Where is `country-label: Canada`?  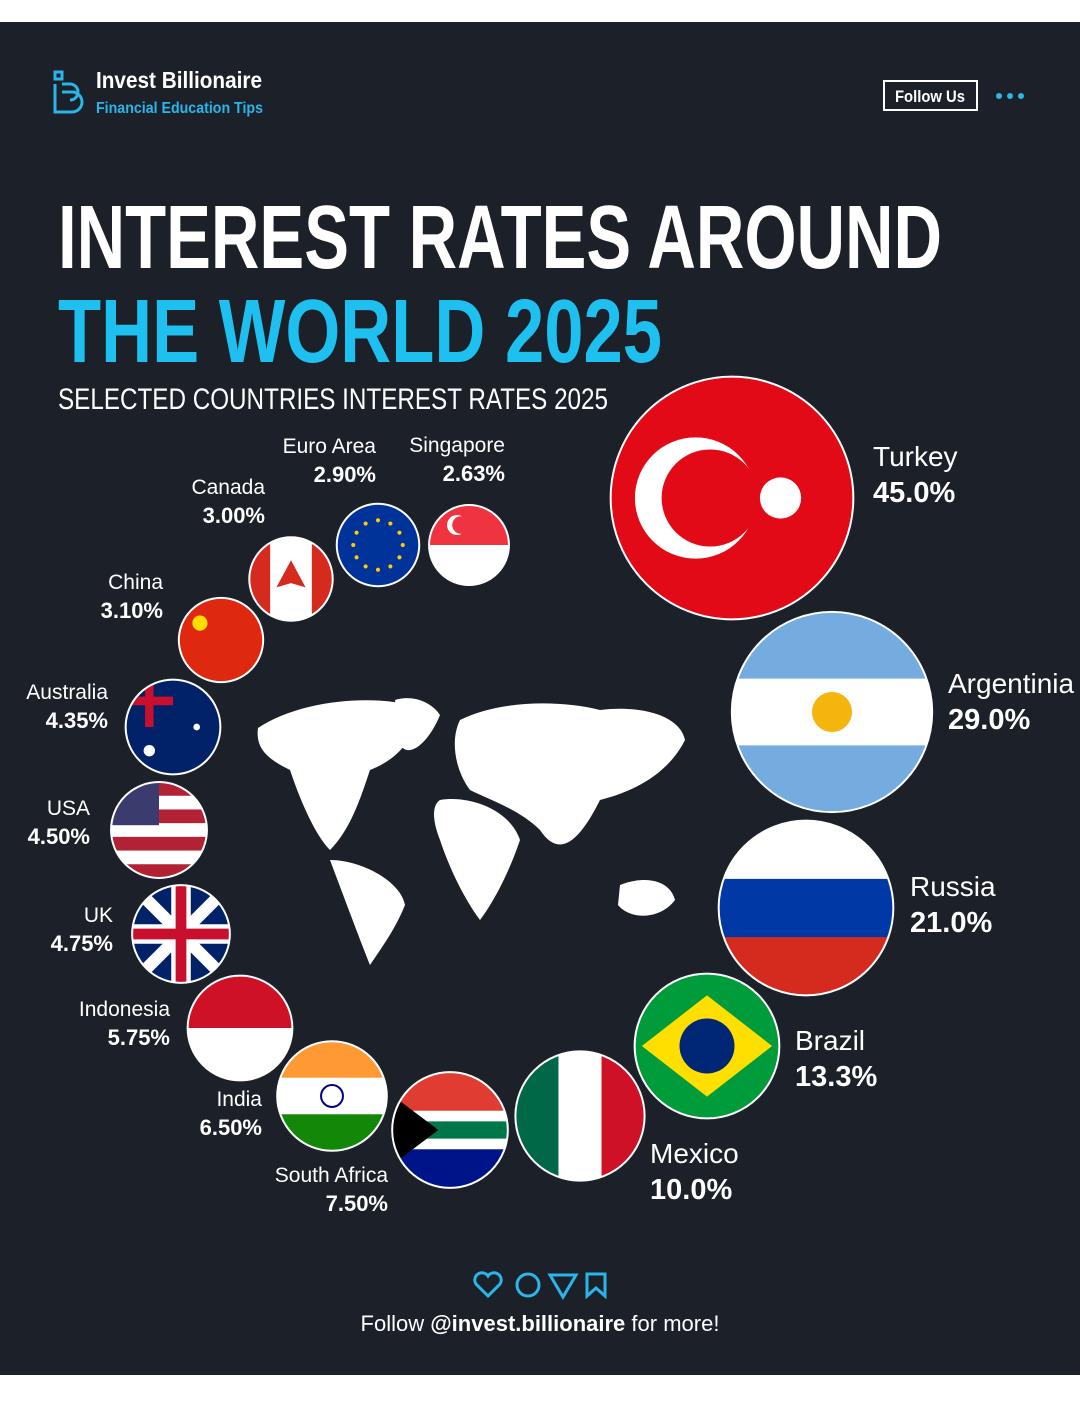 country-label: Canada is located at coordinates (228, 487).